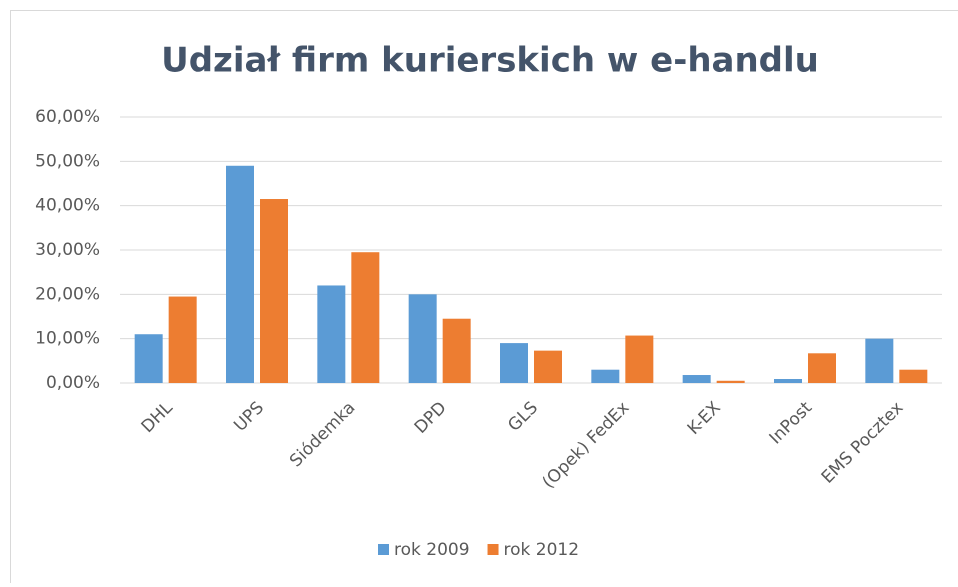  I want to click on y-tick-label: 20,00%, so click(67, 294).